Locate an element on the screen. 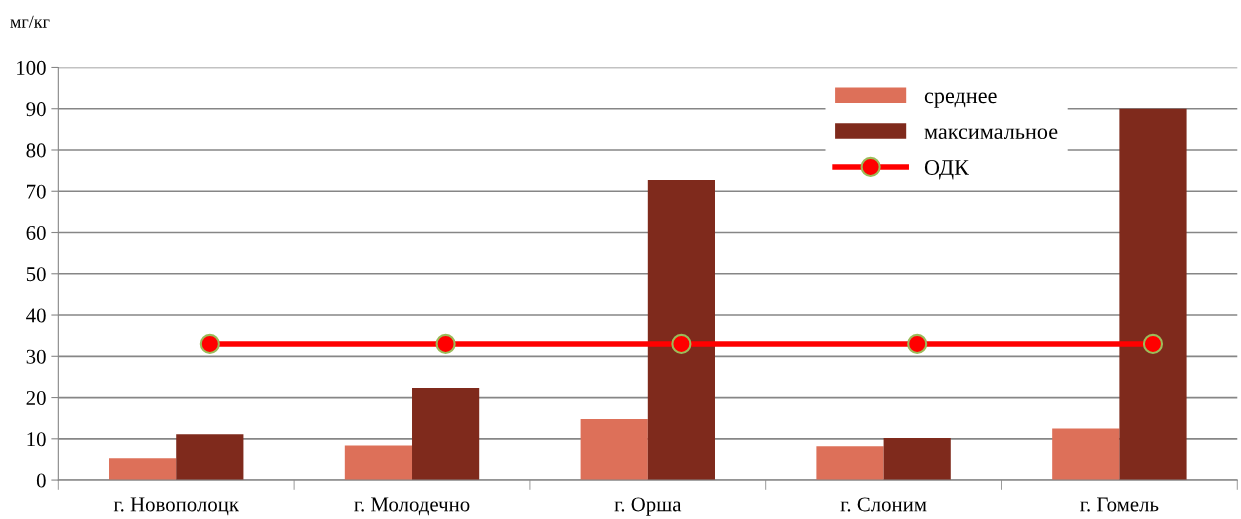 The height and width of the screenshot is (519, 1241). y-tick-label: 100 is located at coordinates (31, 67).